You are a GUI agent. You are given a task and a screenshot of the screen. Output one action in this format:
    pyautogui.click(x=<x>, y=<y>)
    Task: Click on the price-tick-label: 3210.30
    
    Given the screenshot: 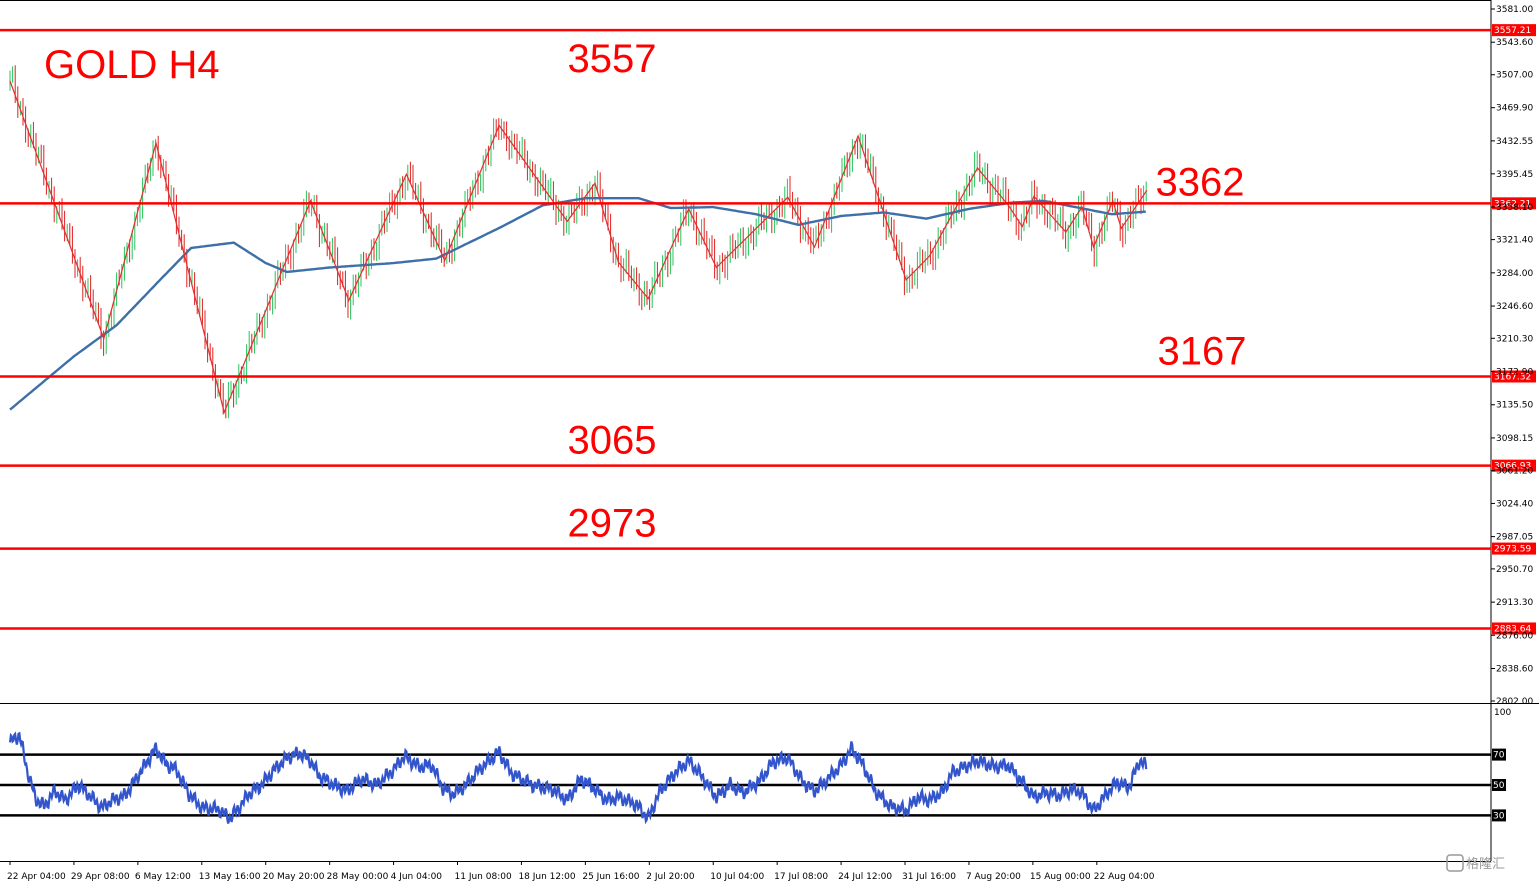 What is the action you would take?
    pyautogui.click(x=1514, y=339)
    